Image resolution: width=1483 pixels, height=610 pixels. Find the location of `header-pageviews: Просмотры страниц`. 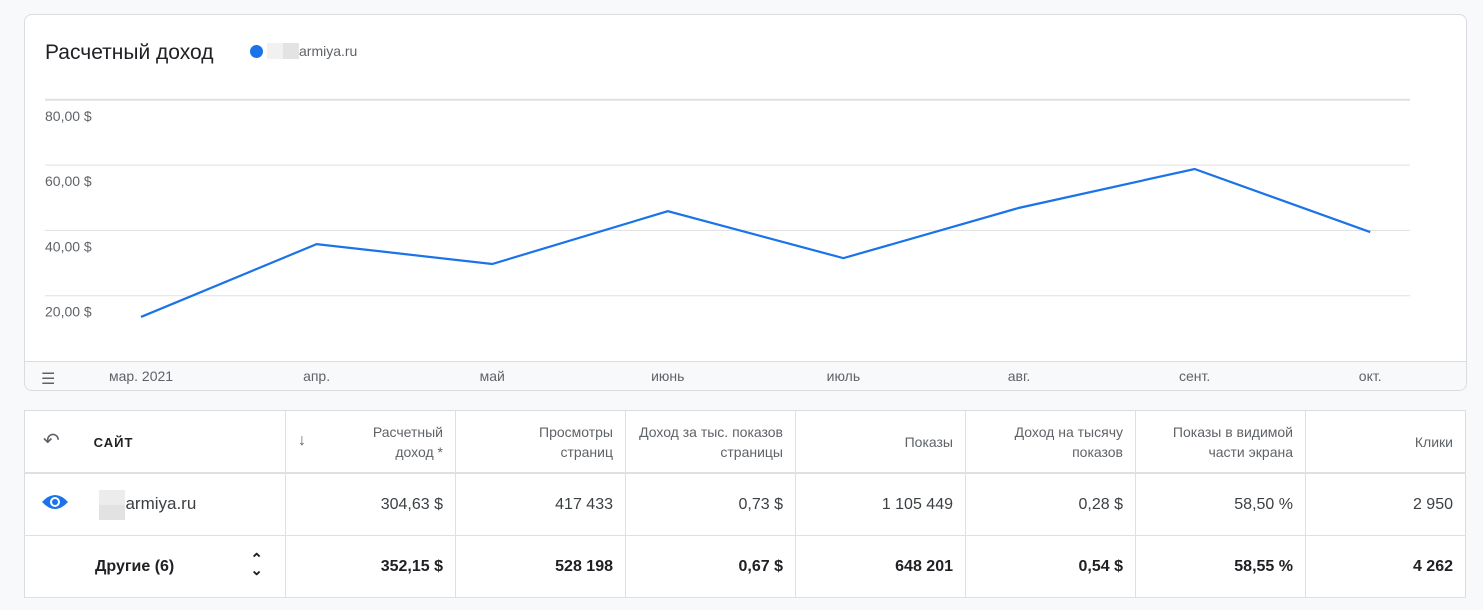

header-pageviews: Просмотры страниц is located at coordinates (540, 442).